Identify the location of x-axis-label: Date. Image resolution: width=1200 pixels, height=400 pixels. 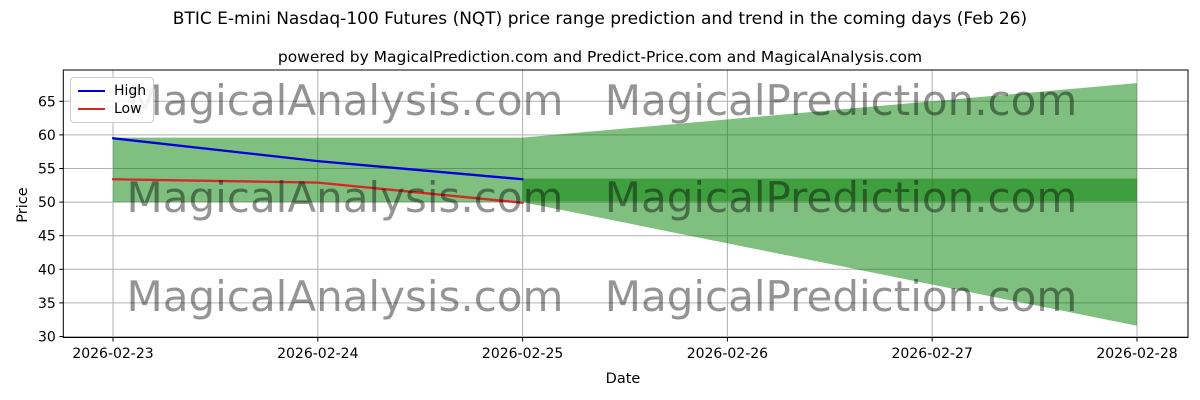
(623, 379).